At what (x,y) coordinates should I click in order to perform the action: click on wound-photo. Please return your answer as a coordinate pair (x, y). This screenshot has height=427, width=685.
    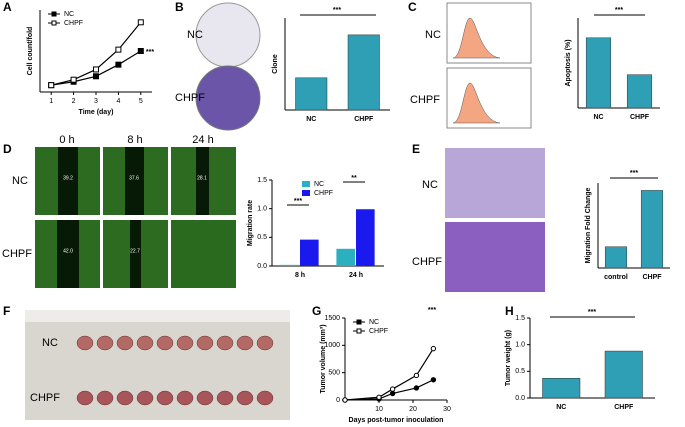
    Looking at the image, I should click on (135, 217).